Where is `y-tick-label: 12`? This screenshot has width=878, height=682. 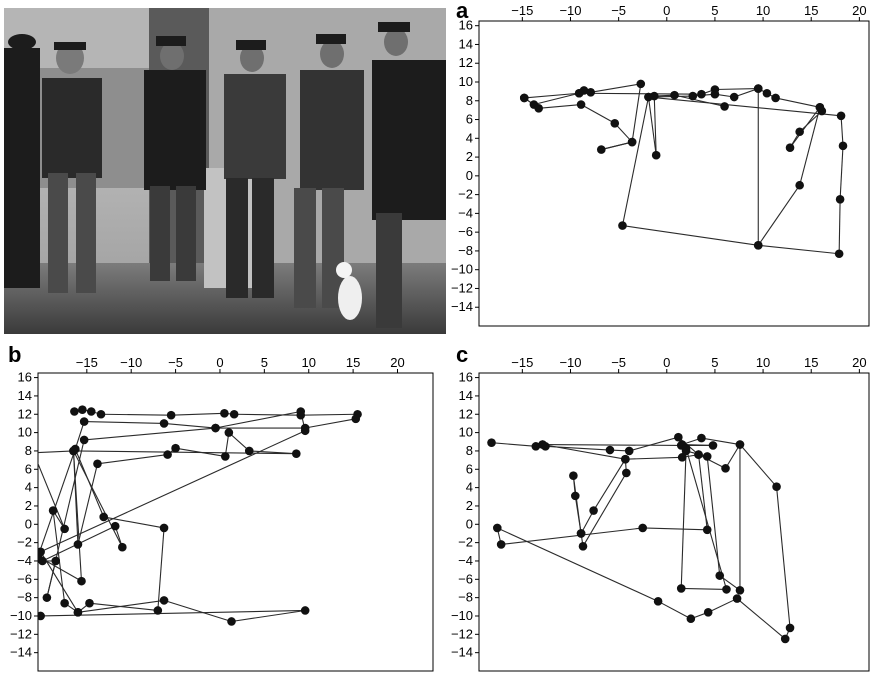 y-tick-label: 12 is located at coordinates (466, 62).